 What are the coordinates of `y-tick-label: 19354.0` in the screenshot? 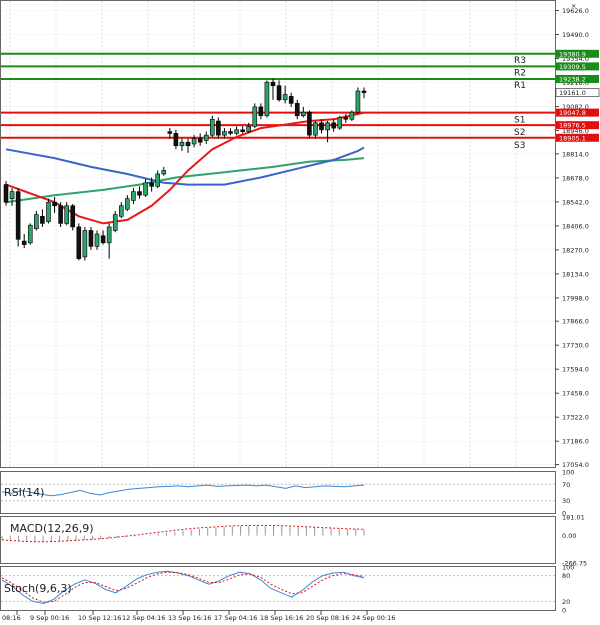 It's located at (575, 59).